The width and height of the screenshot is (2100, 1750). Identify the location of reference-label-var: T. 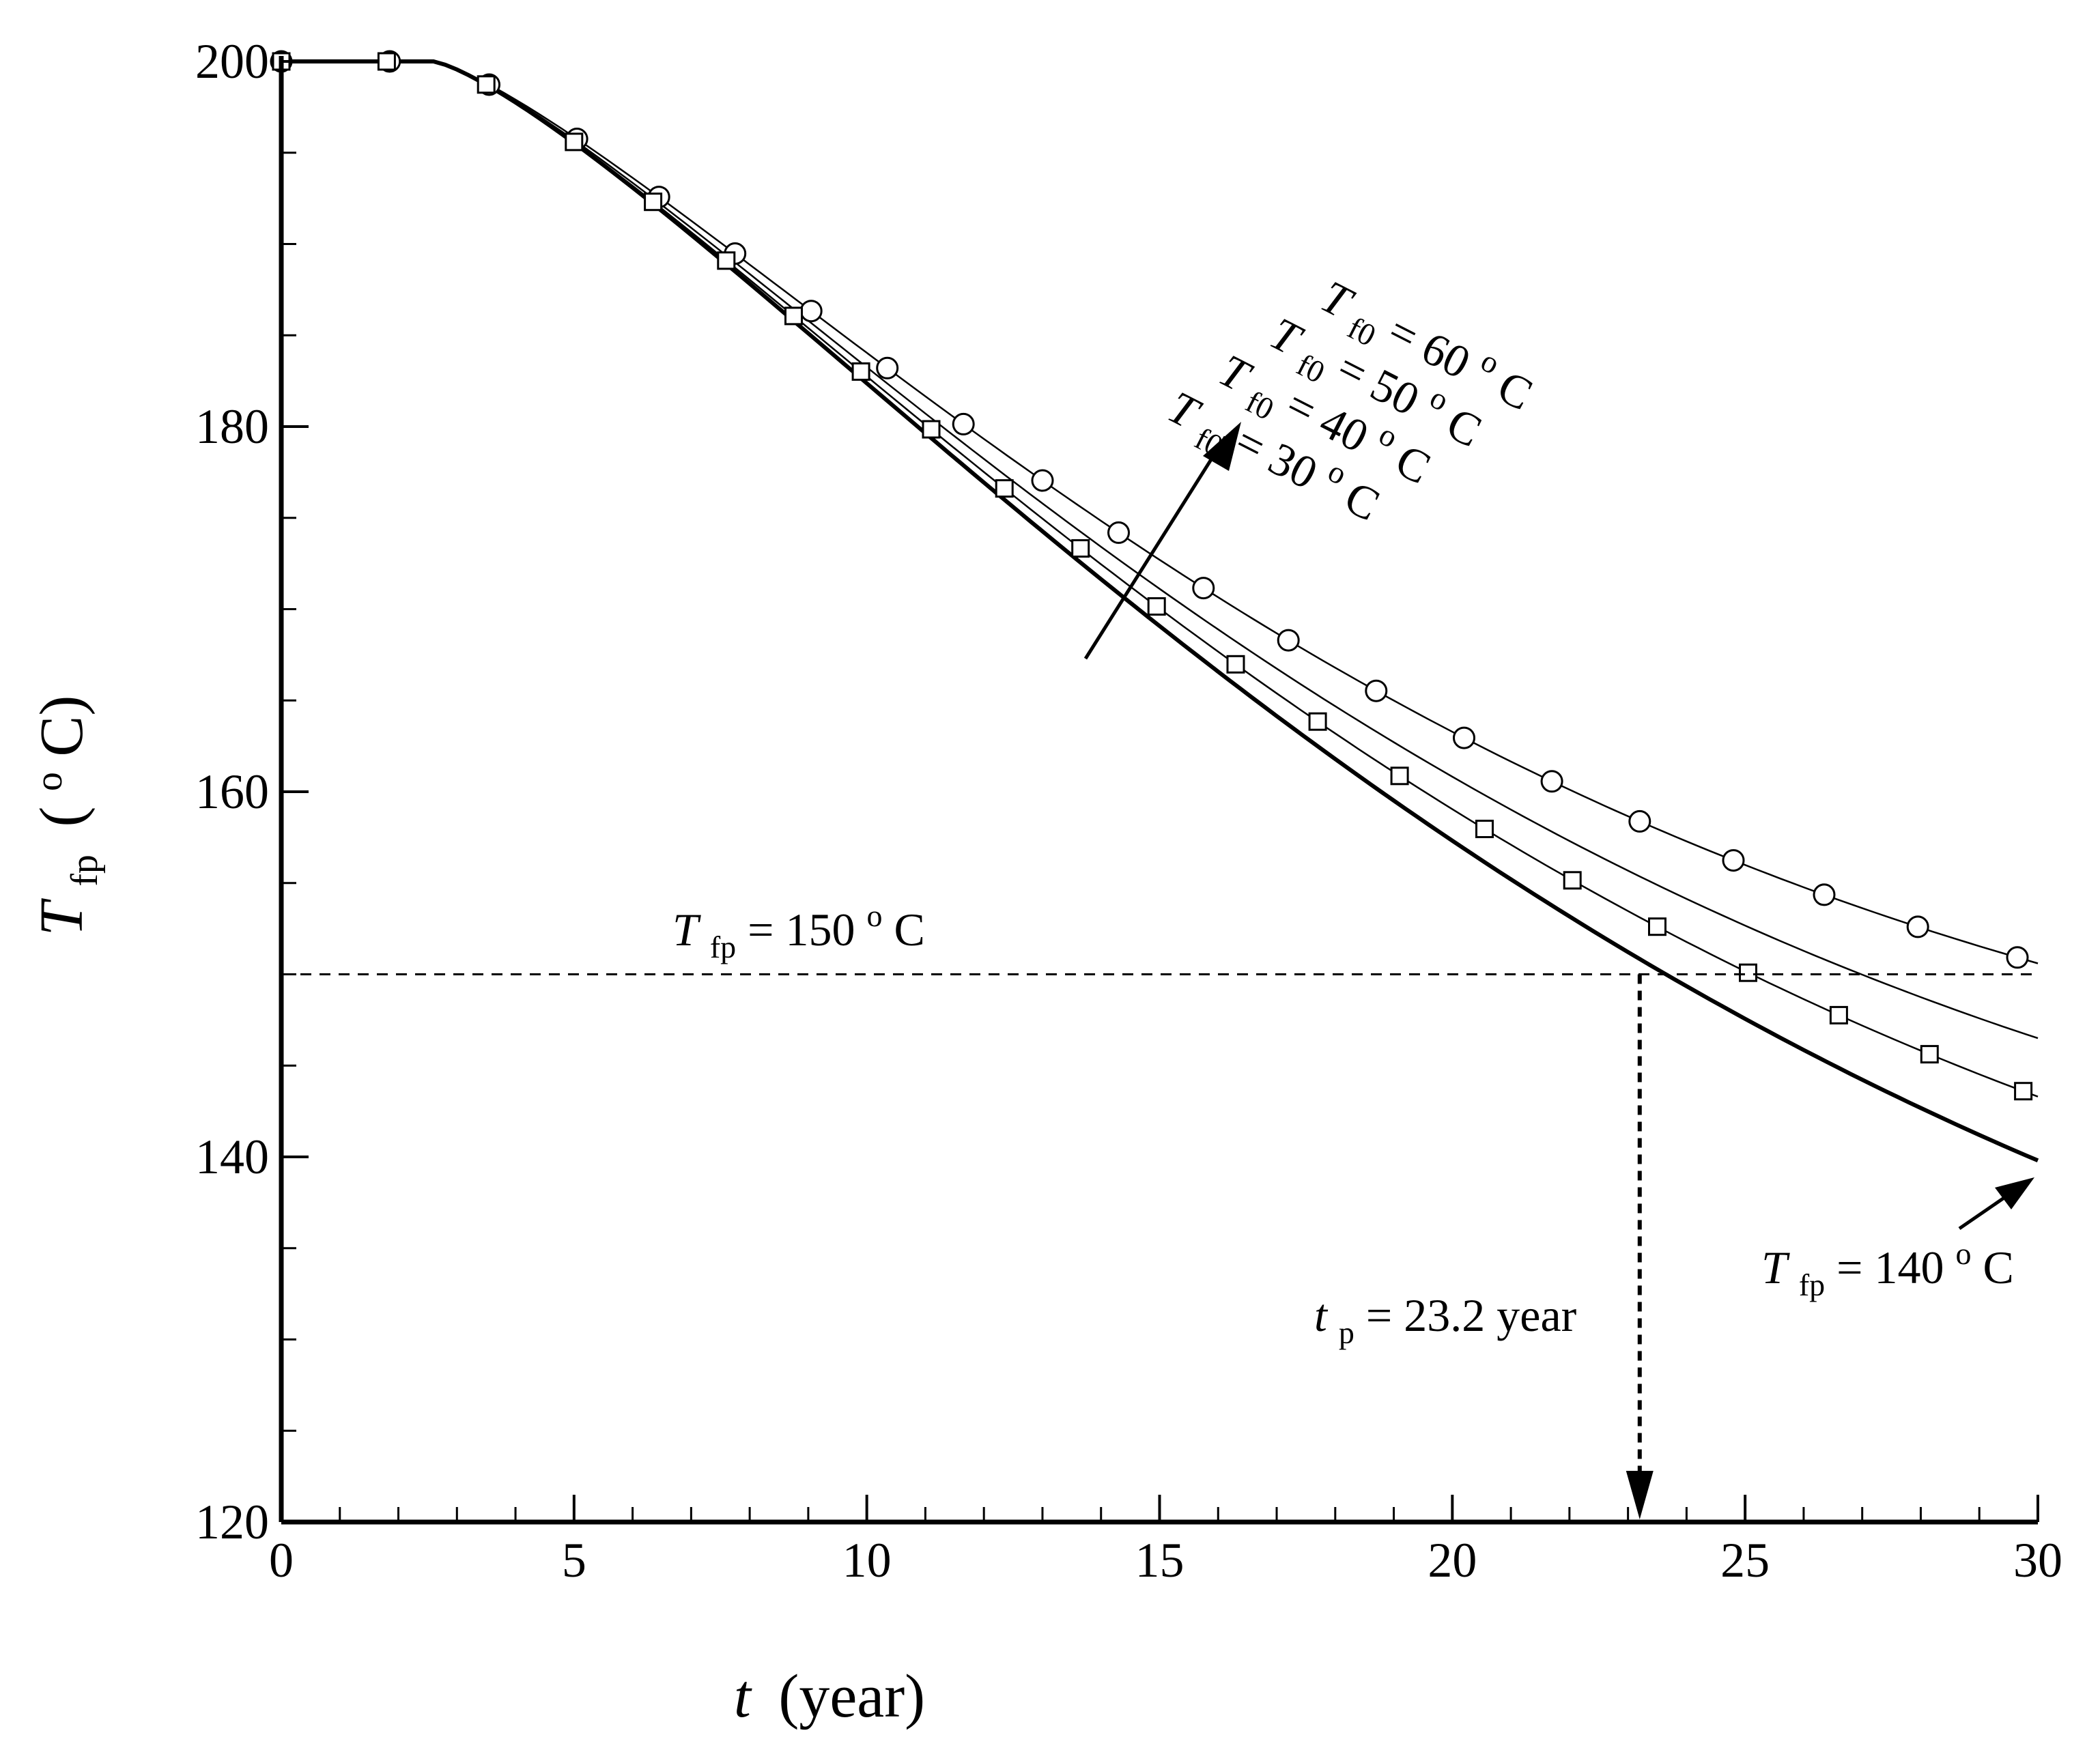
(686, 930).